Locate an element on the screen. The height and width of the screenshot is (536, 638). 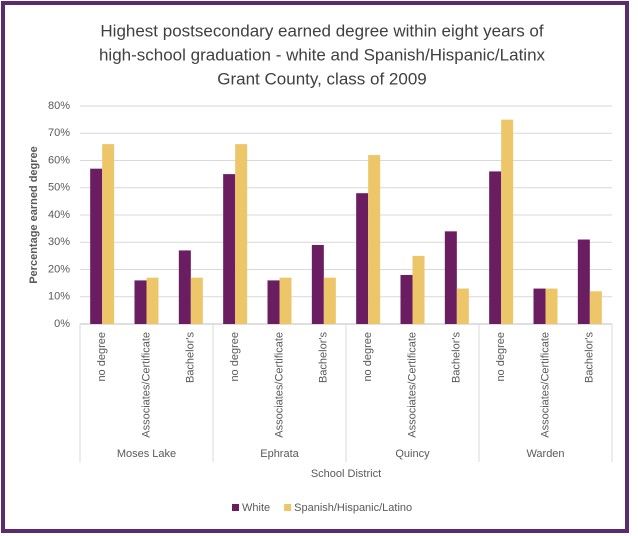
y-tick-label: 80% is located at coordinates (59, 106).